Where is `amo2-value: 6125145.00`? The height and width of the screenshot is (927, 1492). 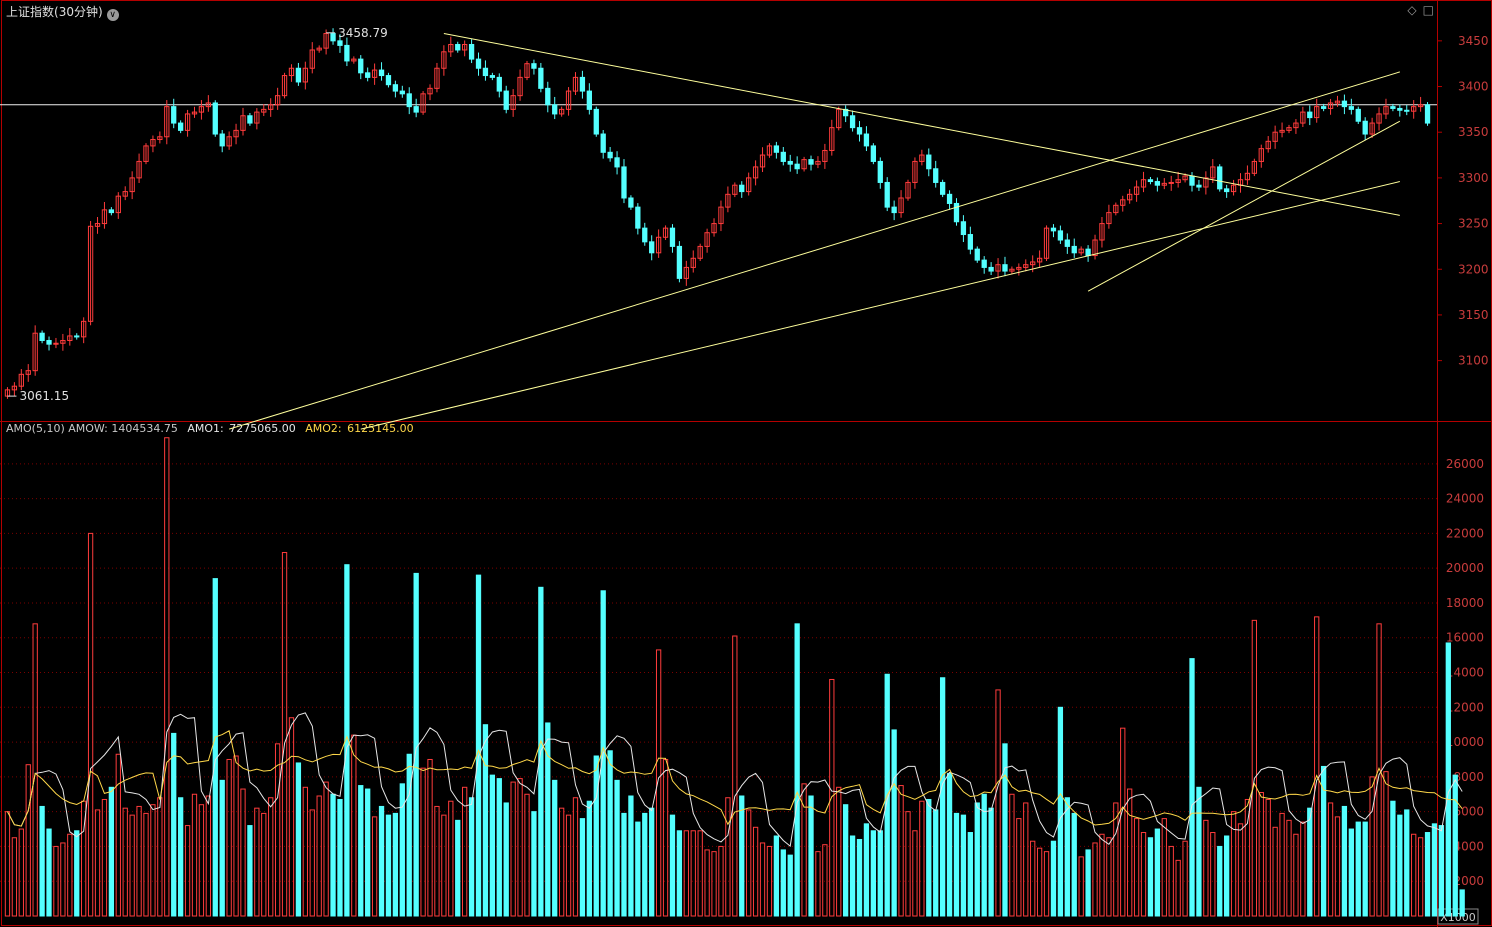
amo2-value: 6125145.00 is located at coordinates (380, 428).